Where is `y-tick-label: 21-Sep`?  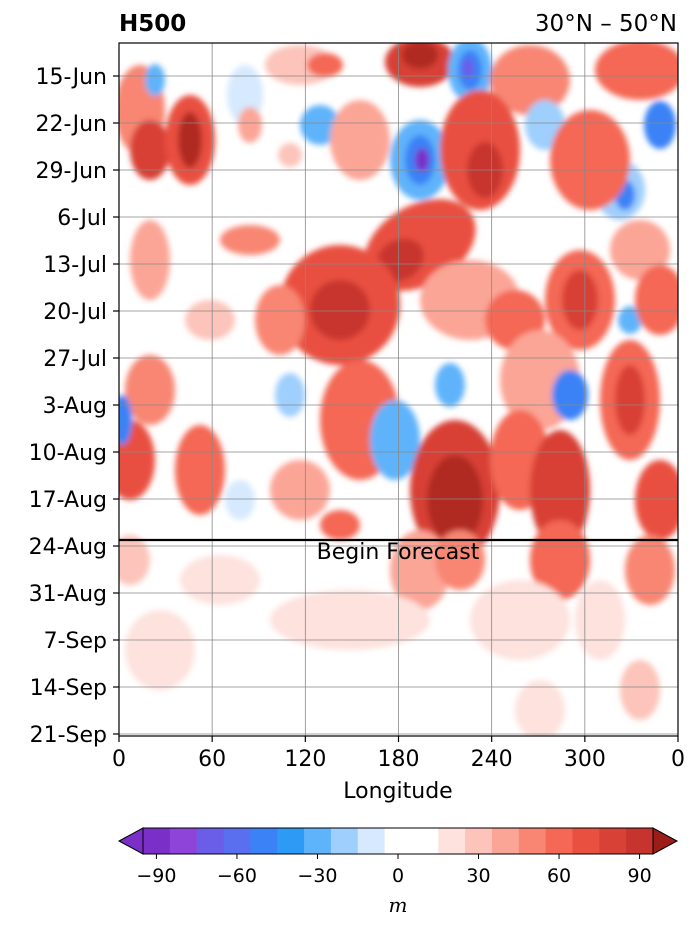
y-tick-label: 21-Sep is located at coordinates (68, 735).